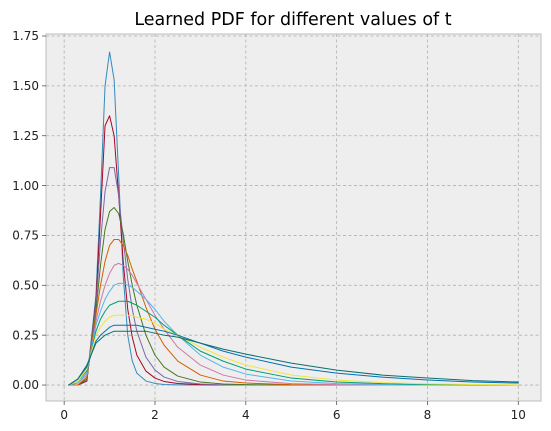 This screenshot has height=431, width=551. Describe the element at coordinates (25, 36) in the screenshot. I see `y-tick-label: 1.75` at that location.